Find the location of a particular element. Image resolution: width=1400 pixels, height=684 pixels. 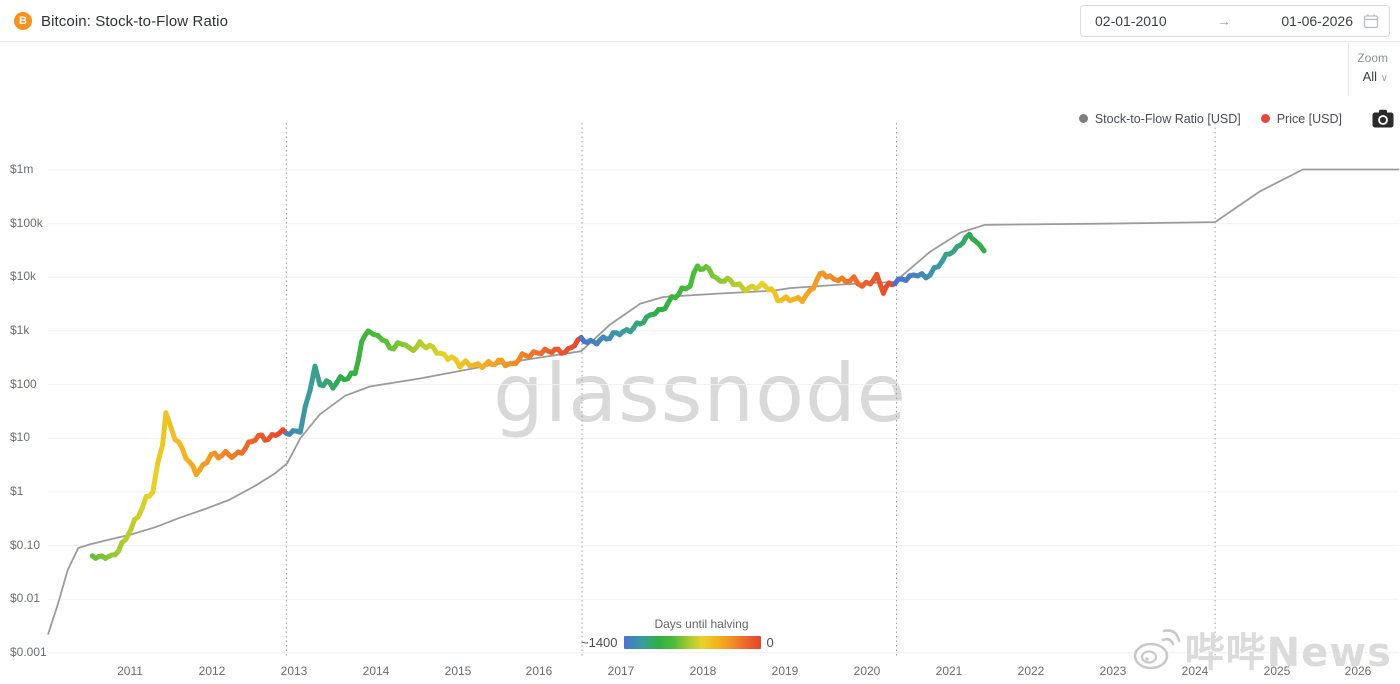

x-axis-label: 2015 is located at coordinates (458, 671).